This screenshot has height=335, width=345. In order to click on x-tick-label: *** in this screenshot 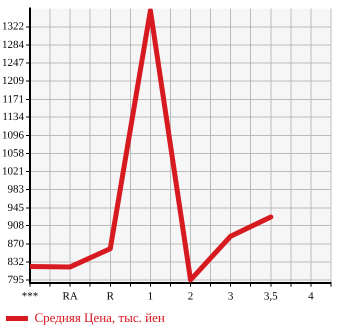, I will do `click(30, 296)`.